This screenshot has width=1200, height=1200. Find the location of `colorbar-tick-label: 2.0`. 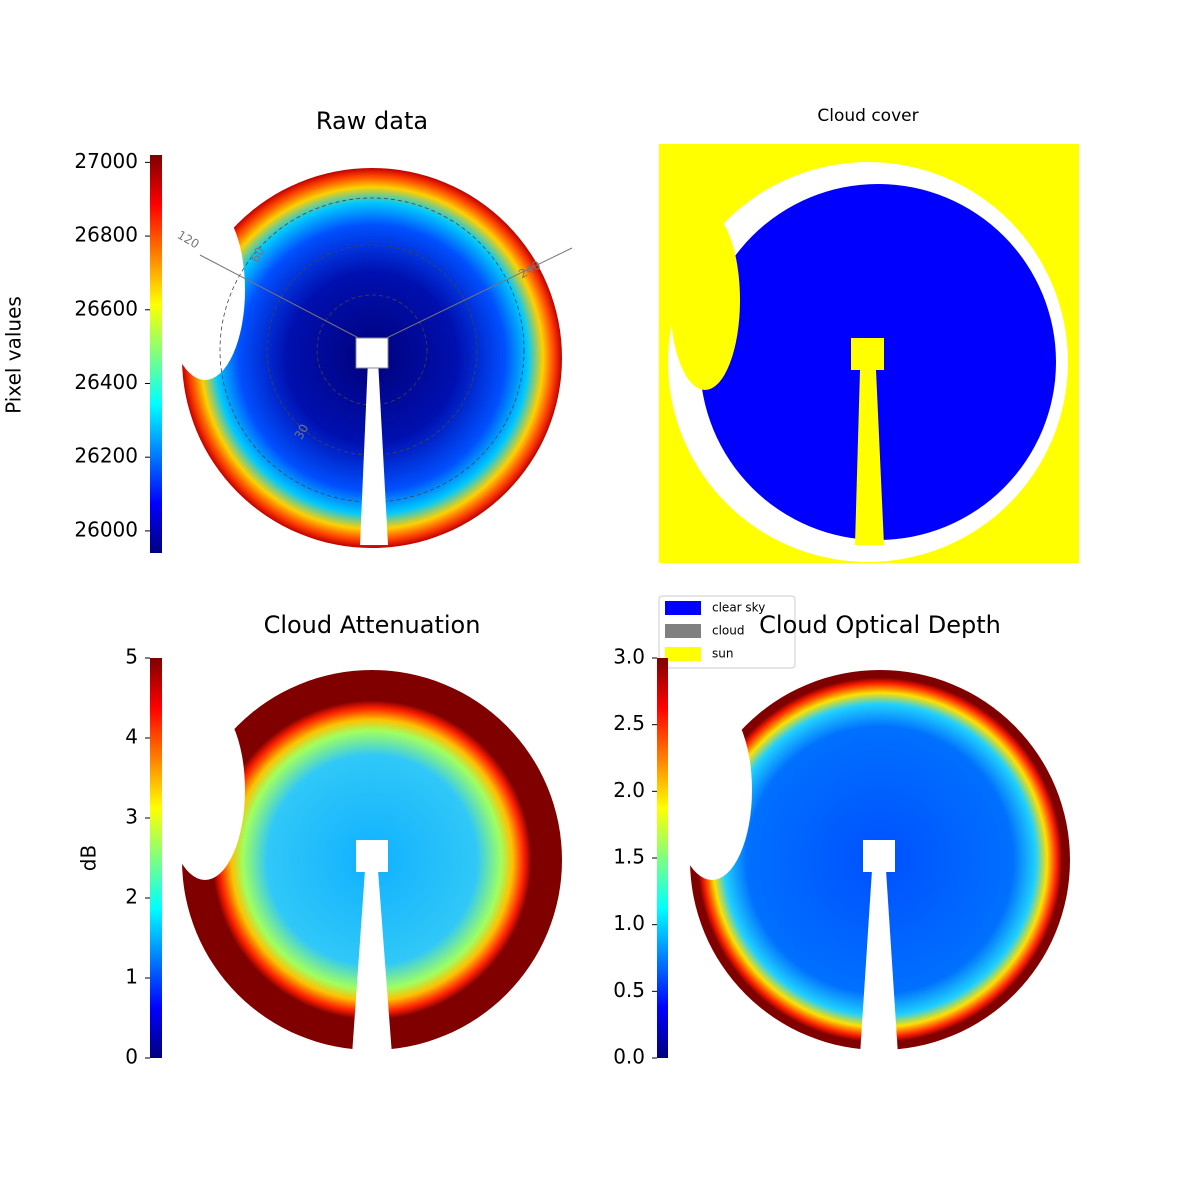

colorbar-tick-label: 2.0 is located at coordinates (629, 790).